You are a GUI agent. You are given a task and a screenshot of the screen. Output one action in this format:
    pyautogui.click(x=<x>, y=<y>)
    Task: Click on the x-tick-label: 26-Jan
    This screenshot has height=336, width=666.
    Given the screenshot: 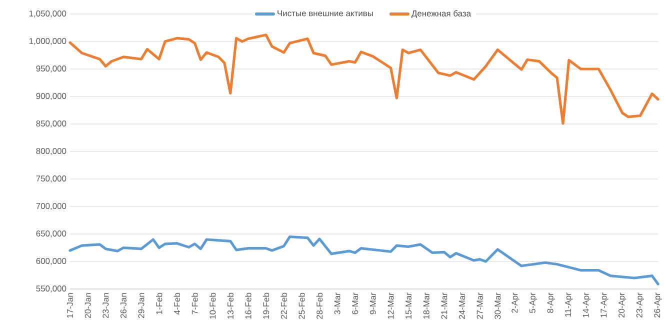 What is the action you would take?
    pyautogui.click(x=123, y=305)
    